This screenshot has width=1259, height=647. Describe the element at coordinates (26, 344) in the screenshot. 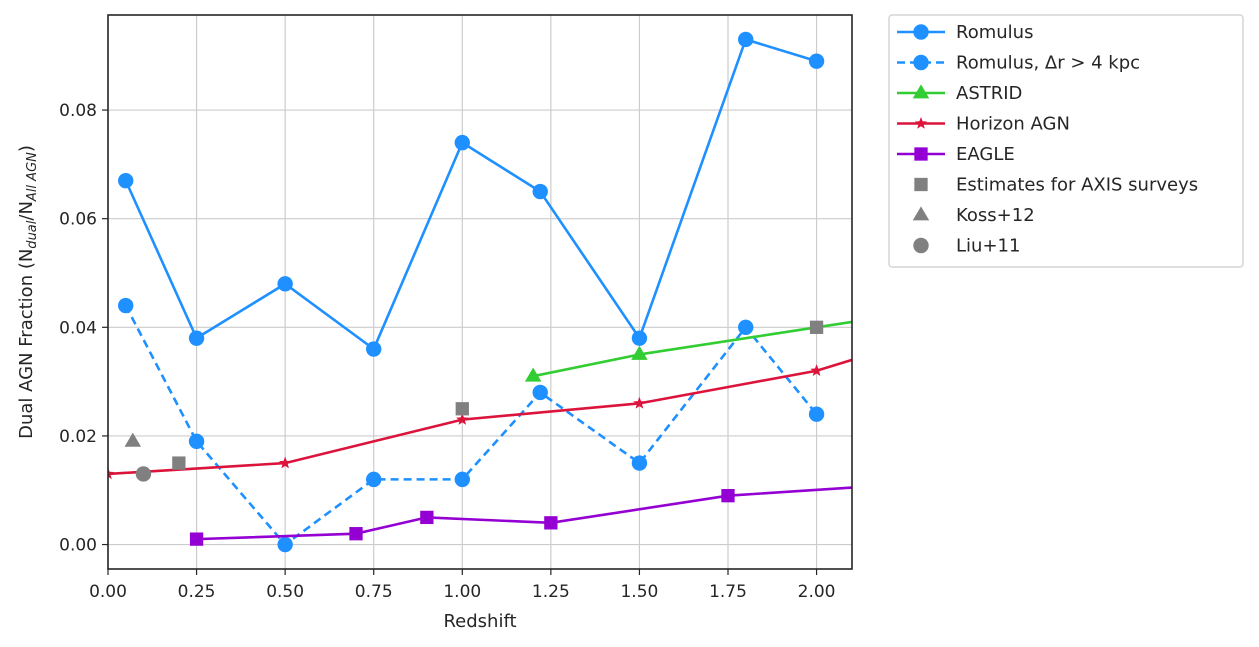

I see `y-axis-label-main: Dual AGN Fraction (N` at that location.